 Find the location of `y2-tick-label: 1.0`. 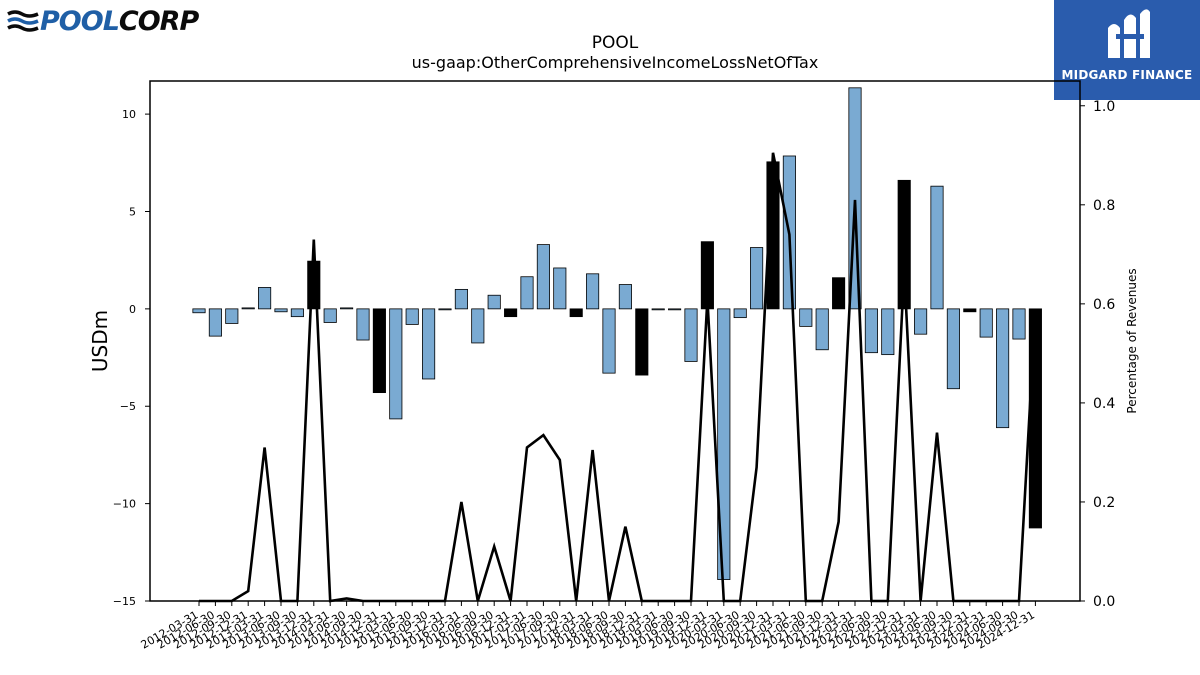

y2-tick-label: 1.0 is located at coordinates (1104, 107).